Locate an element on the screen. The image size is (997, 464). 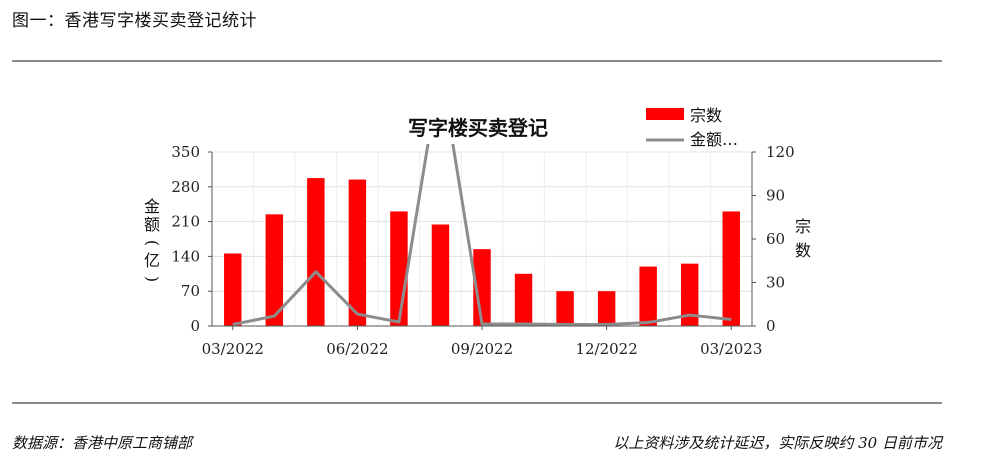
y-left-tick-label: 210 is located at coordinates (185, 222).